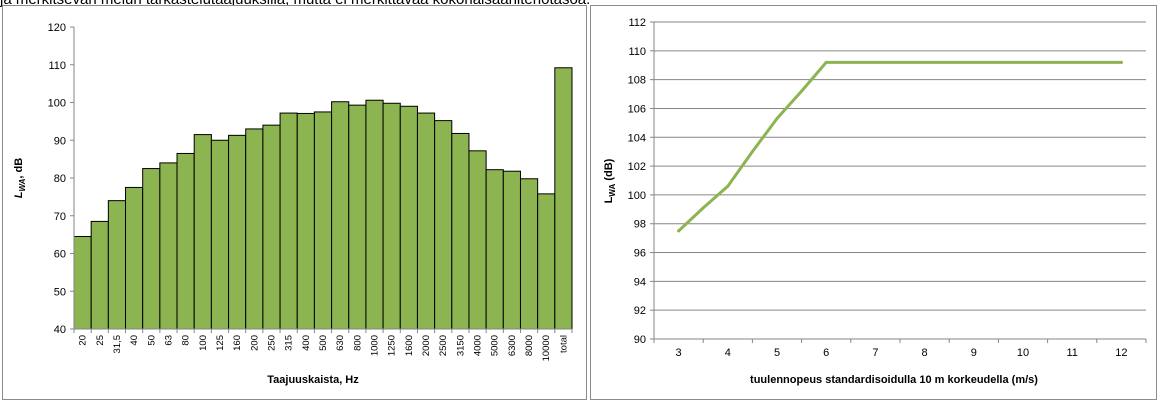  I want to click on y-tick-label: 40, so click(60, 330).